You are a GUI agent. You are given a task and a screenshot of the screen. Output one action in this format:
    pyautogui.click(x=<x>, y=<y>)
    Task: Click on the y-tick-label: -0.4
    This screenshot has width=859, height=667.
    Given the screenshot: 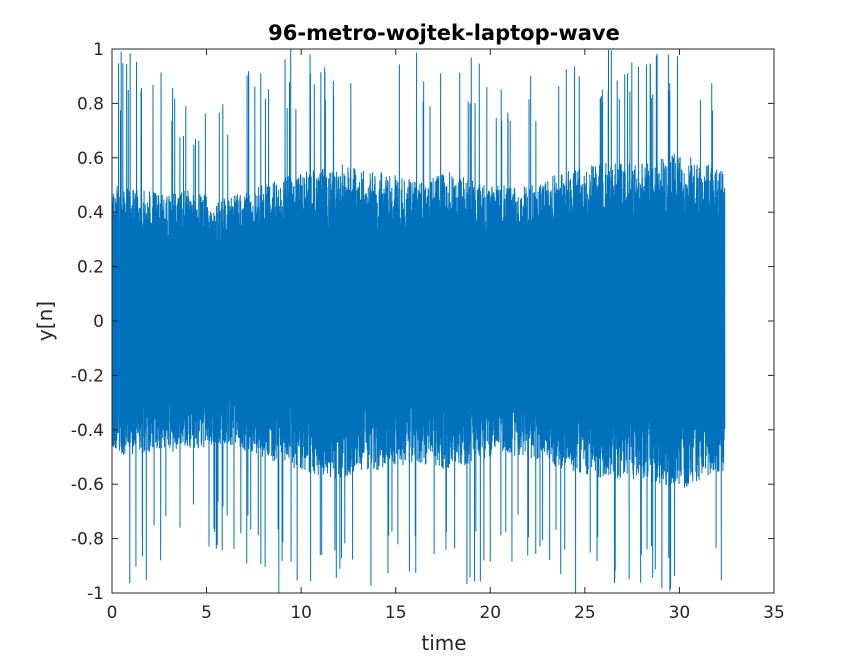 What is the action you would take?
    pyautogui.click(x=87, y=431)
    